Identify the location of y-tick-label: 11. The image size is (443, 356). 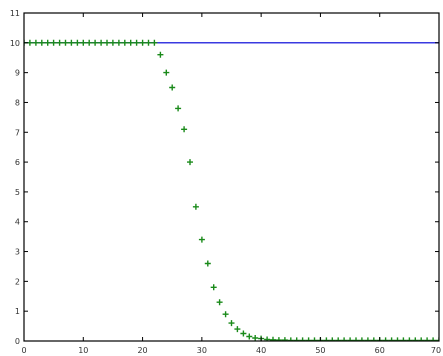
(15, 13).